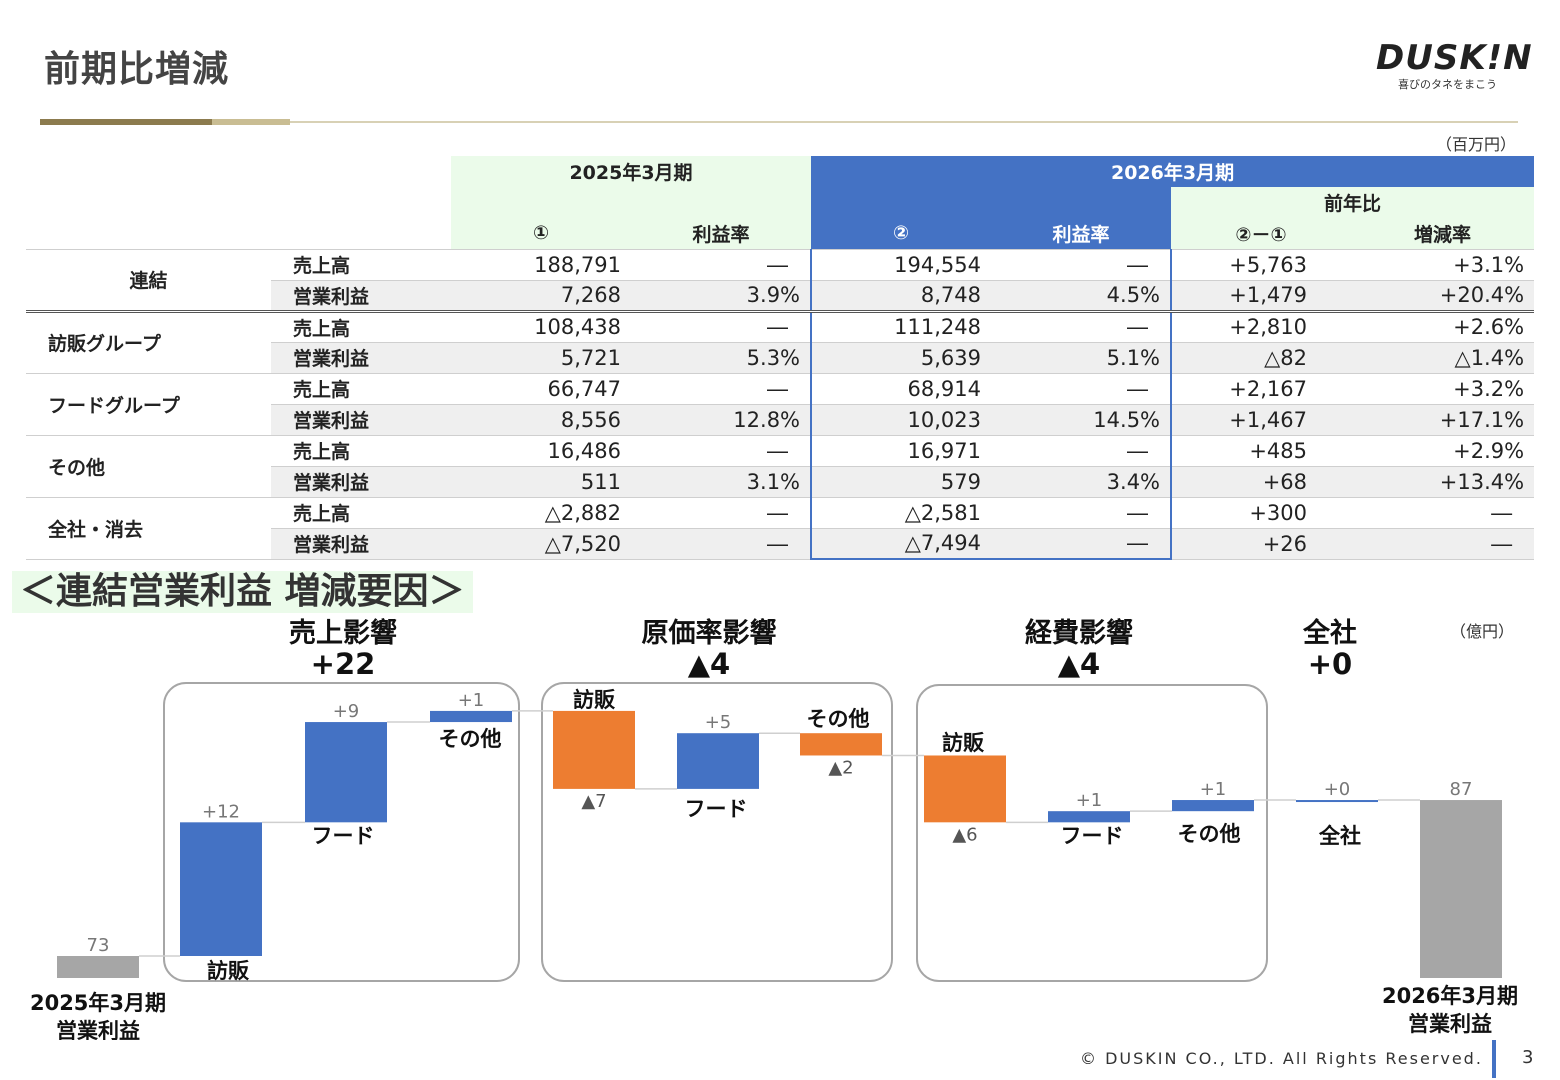 The height and width of the screenshot is (1080, 1560). What do you see at coordinates (1494, 1059) in the screenshot?
I see `footer-divider` at bounding box center [1494, 1059].